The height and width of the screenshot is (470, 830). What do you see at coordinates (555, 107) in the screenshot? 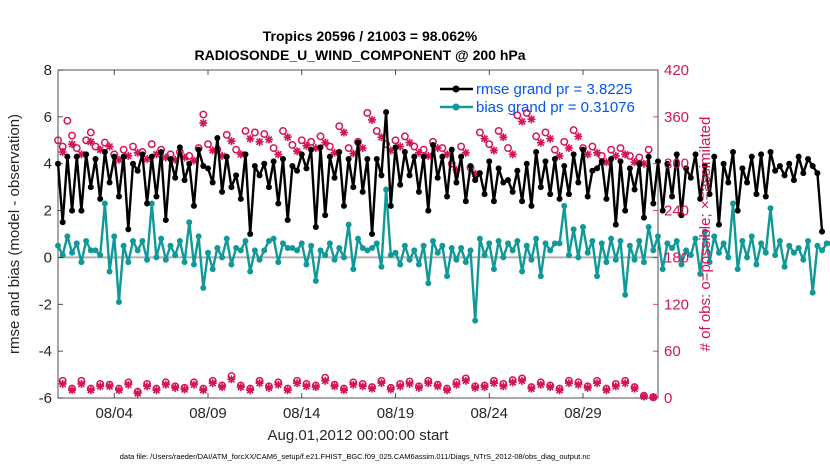
I see `legend-bias-label: bias grand pr = 0.31076` at bounding box center [555, 107].